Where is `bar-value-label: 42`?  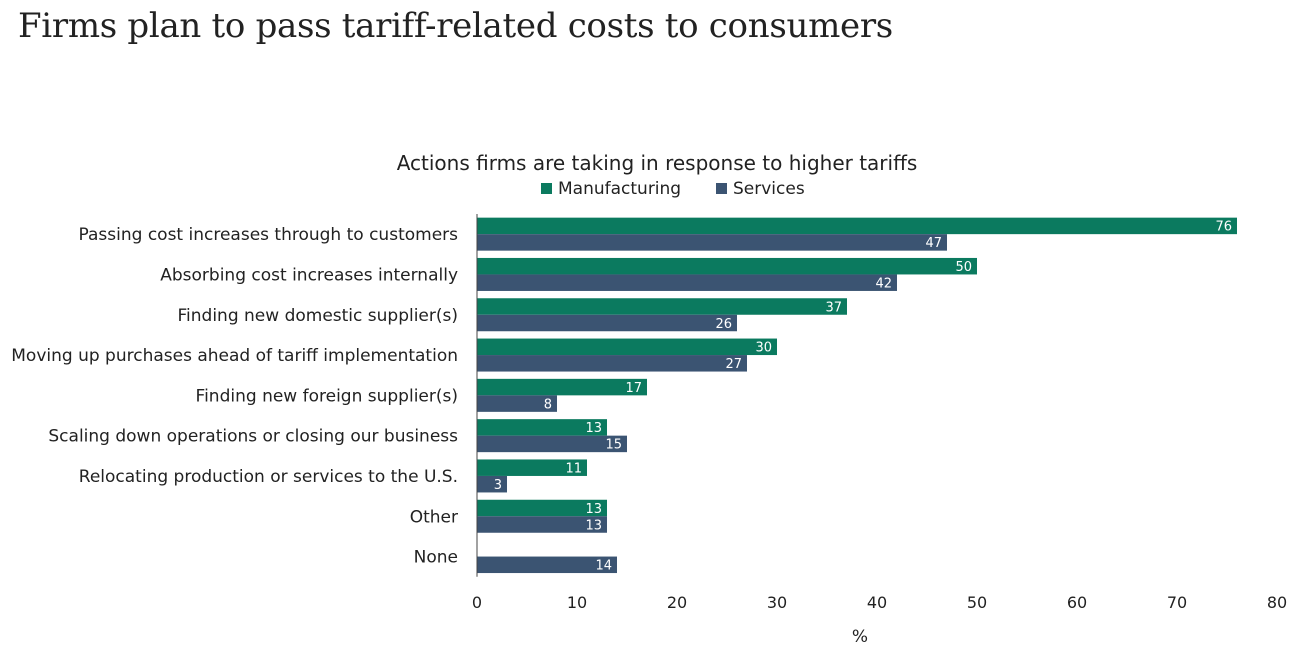 bar-value-label: 42 is located at coordinates (883, 283).